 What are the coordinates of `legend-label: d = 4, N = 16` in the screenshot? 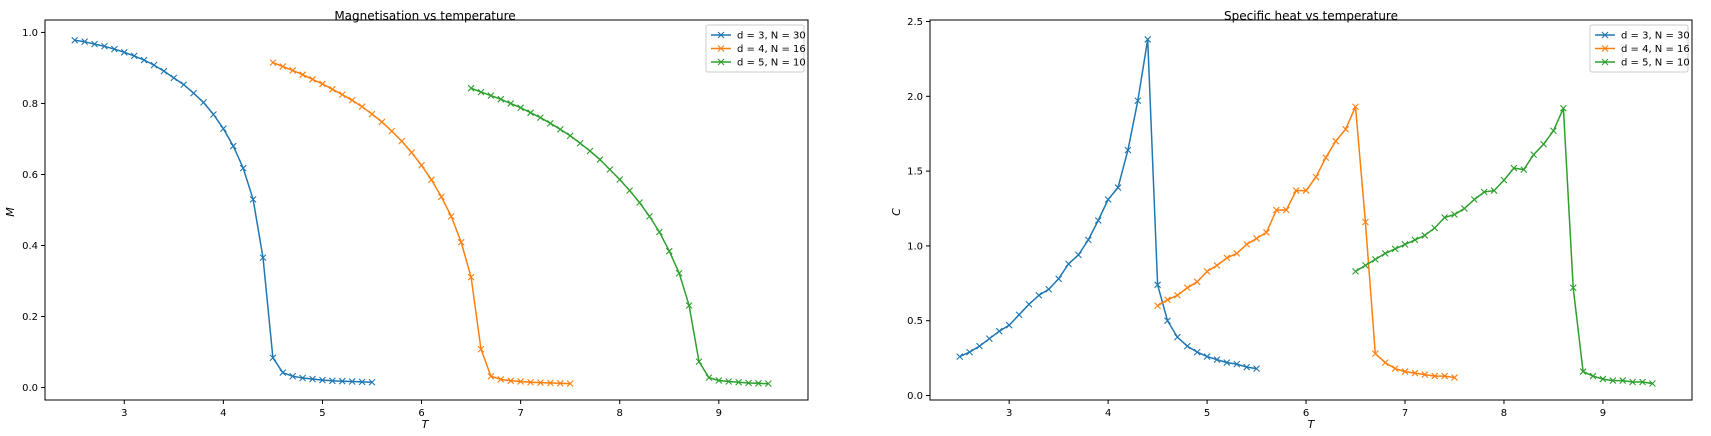 It's located at (771, 49).